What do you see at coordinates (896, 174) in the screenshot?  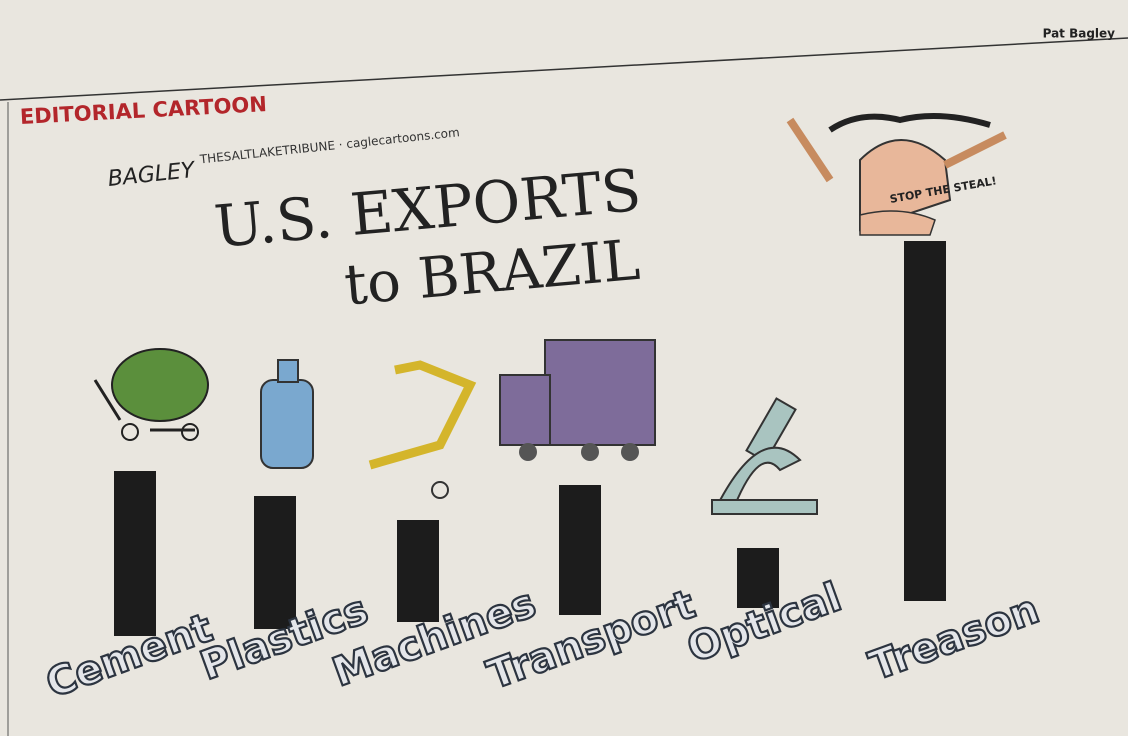 I see `viking-rioter` at bounding box center [896, 174].